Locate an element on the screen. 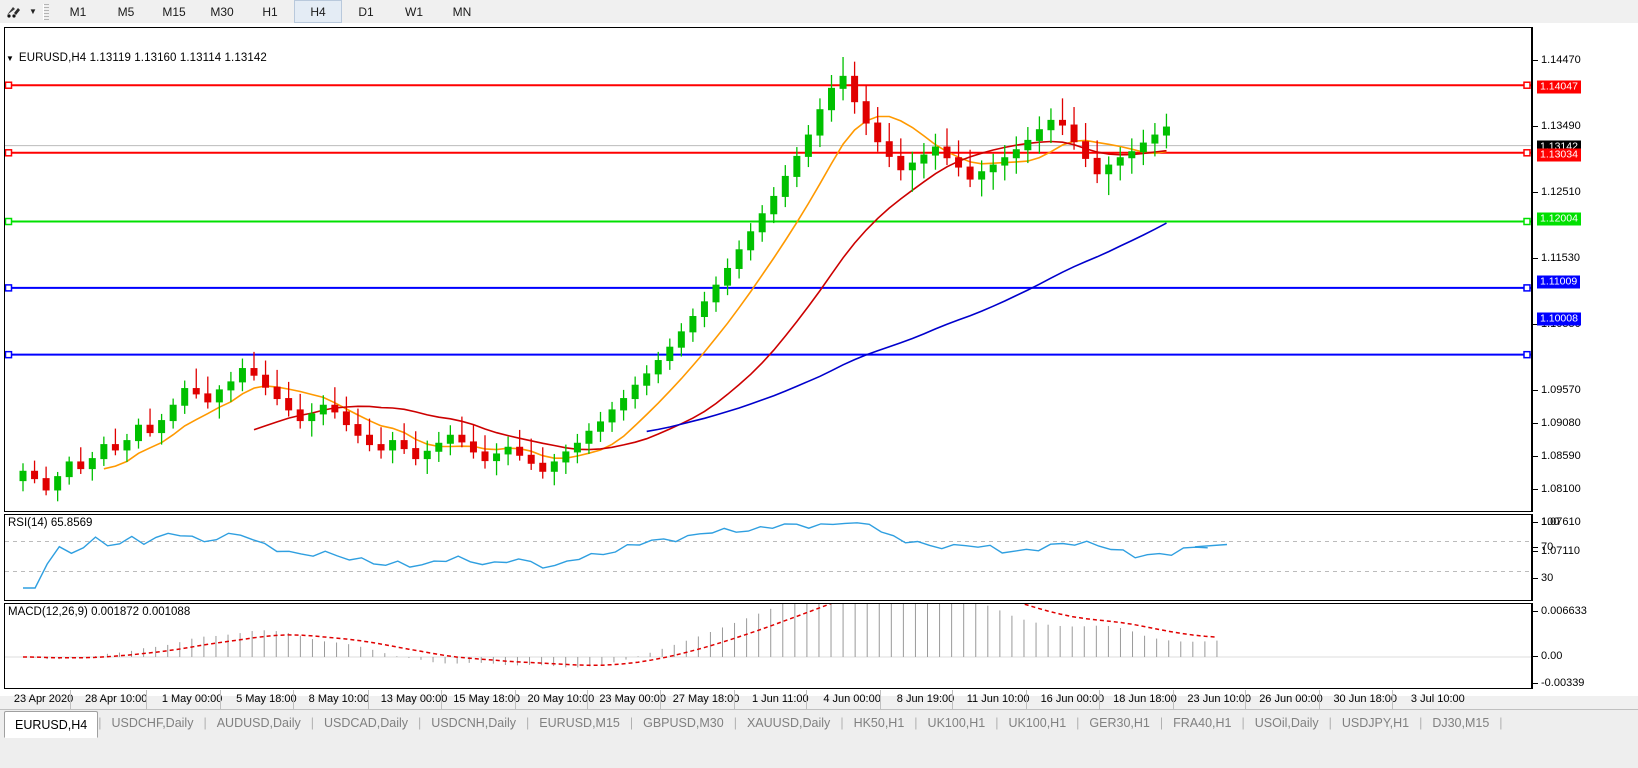 Image resolution: width=1638 pixels, height=768 pixels. time-axis-label: 26 Jun 00:00 is located at coordinates (1291, 699).